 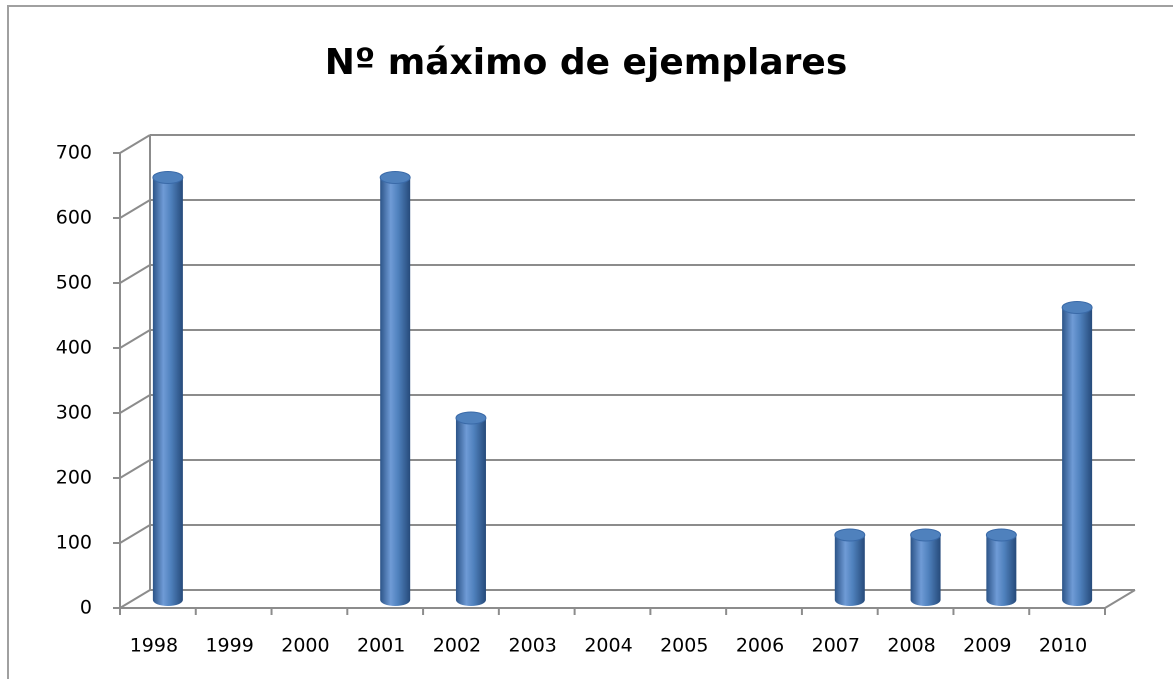 What do you see at coordinates (74, 478) in the screenshot?
I see `y-tick-label: 200` at bounding box center [74, 478].